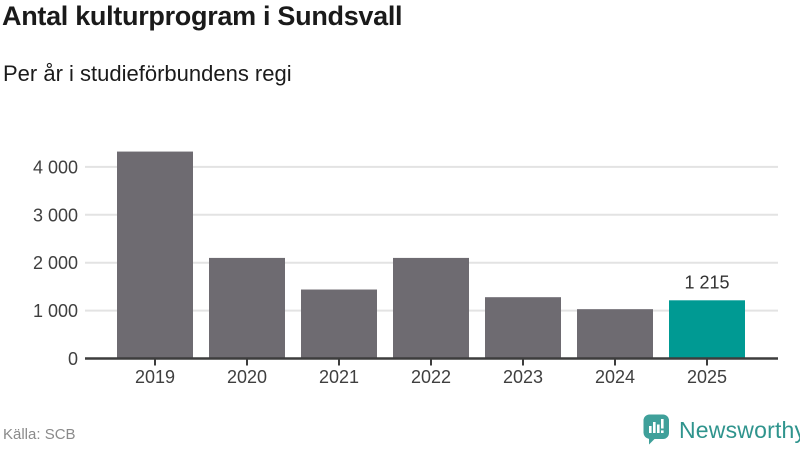 This screenshot has height=450, width=800. I want to click on x-axis-label-2020: 2020, so click(247, 377).